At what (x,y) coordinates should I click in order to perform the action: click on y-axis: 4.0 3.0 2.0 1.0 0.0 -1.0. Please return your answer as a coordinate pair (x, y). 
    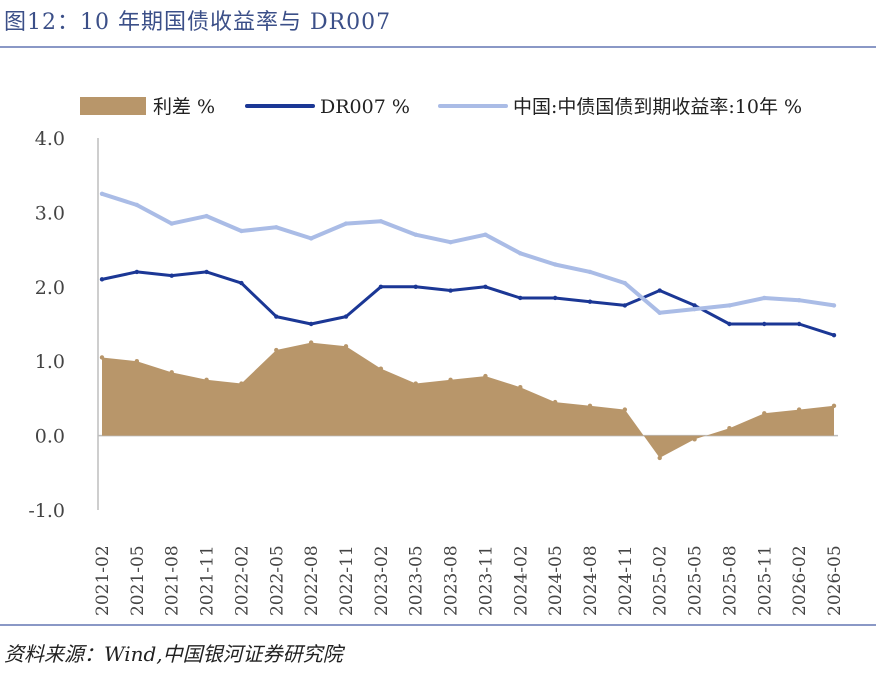
    Looking at the image, I should click on (63, 325).